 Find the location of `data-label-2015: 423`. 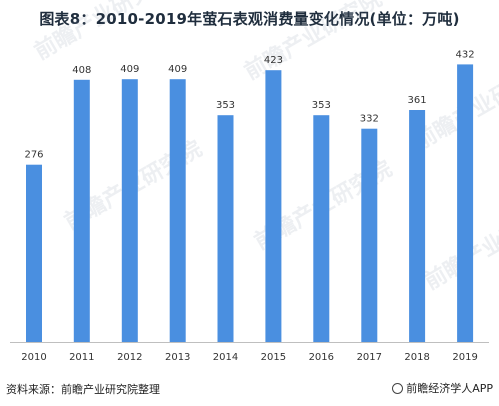

data-label-2015: 423 is located at coordinates (273, 60).